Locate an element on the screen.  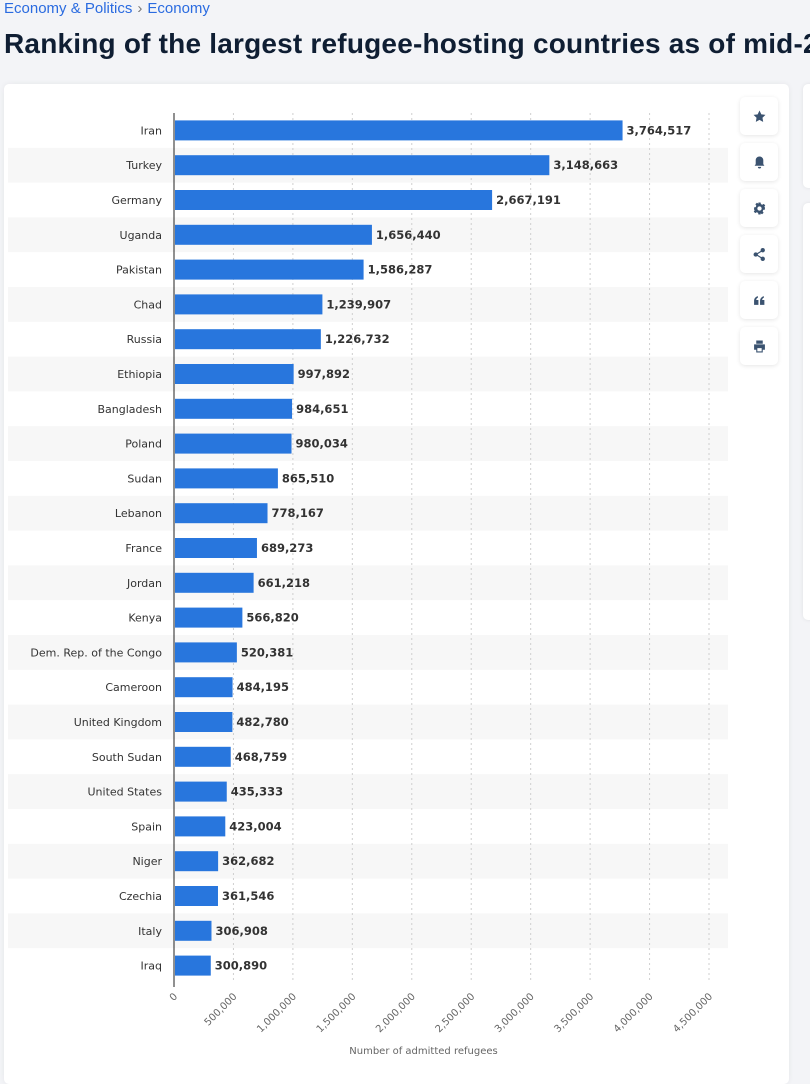
cite-button is located at coordinates (759, 300).